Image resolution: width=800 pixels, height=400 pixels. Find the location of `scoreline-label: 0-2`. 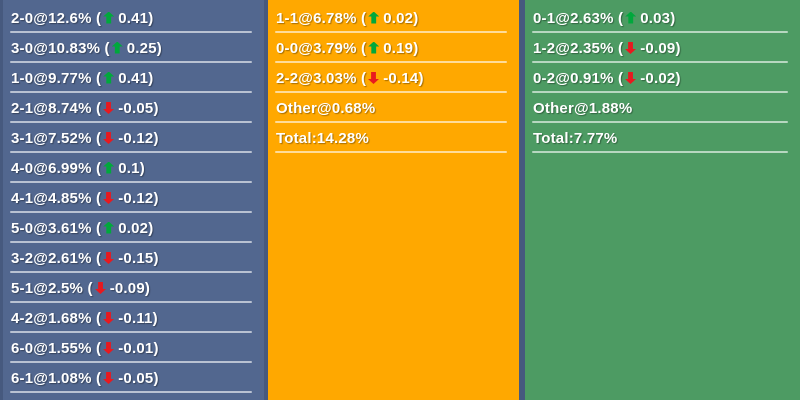

scoreline-label: 0-2 is located at coordinates (544, 78).